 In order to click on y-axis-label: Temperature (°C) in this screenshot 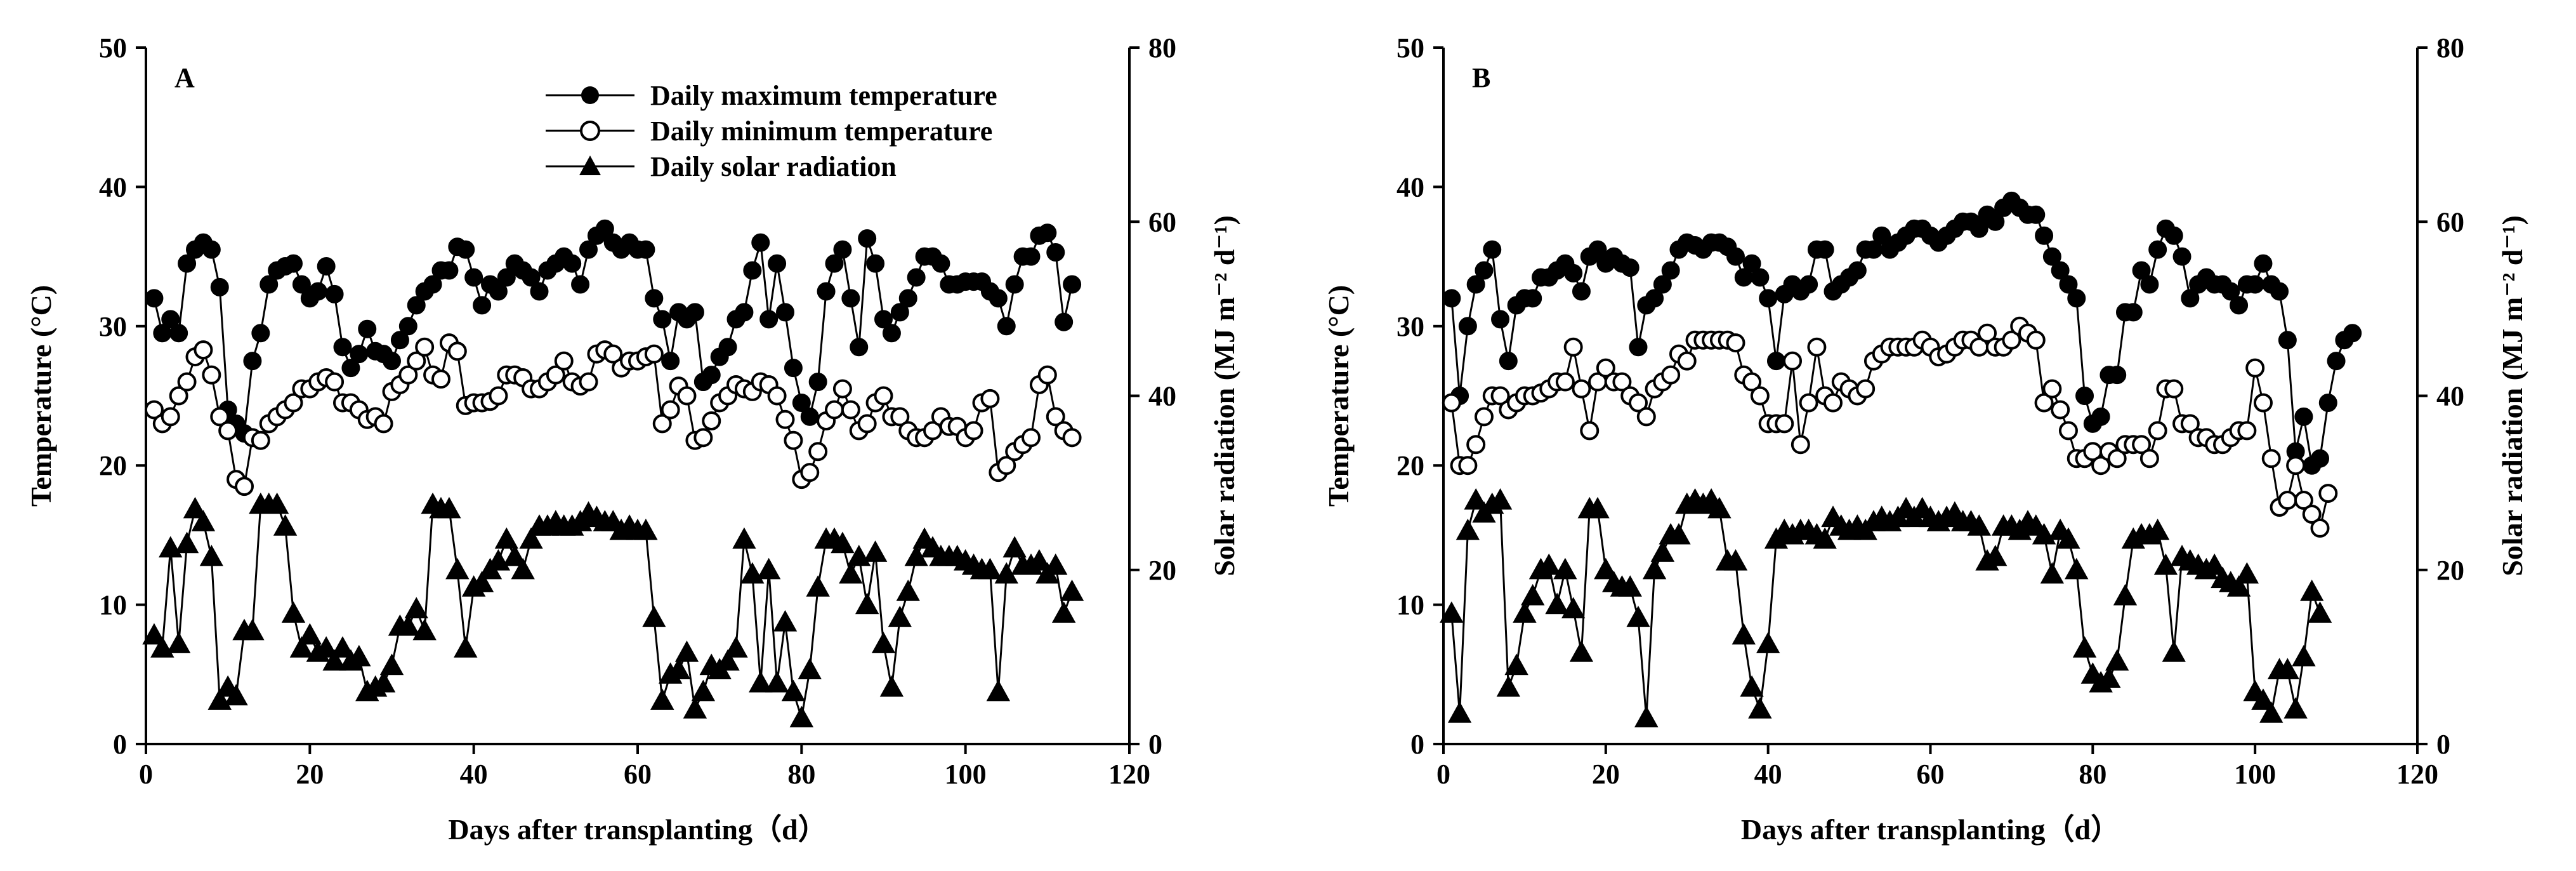, I will do `click(1338, 396)`.